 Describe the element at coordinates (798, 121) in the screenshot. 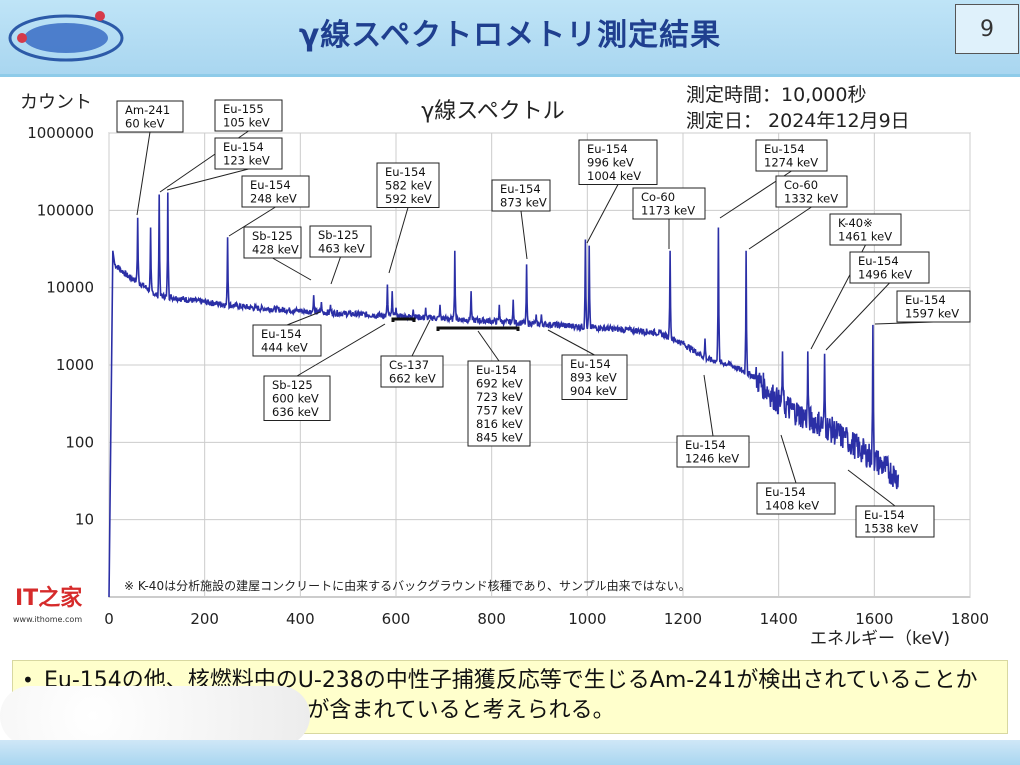

I see `measurement-info: 測定日： 2024年12月9日` at that location.